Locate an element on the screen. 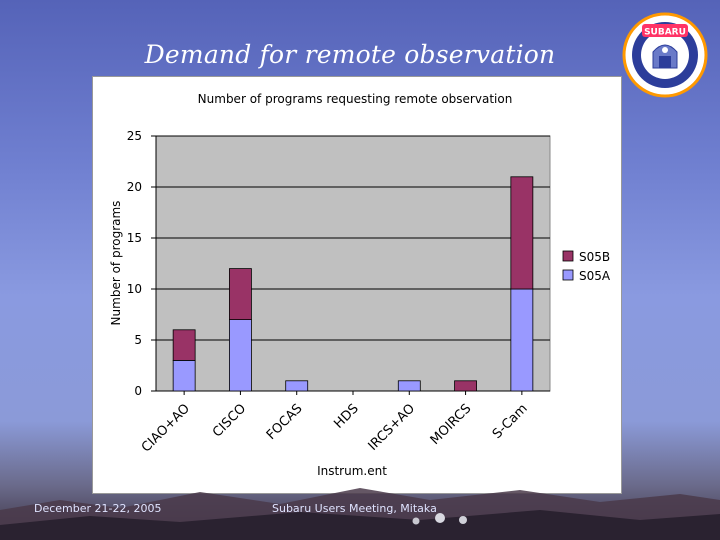 The height and width of the screenshot is (540, 720). legend-swatch-s05b is located at coordinates (568, 256).